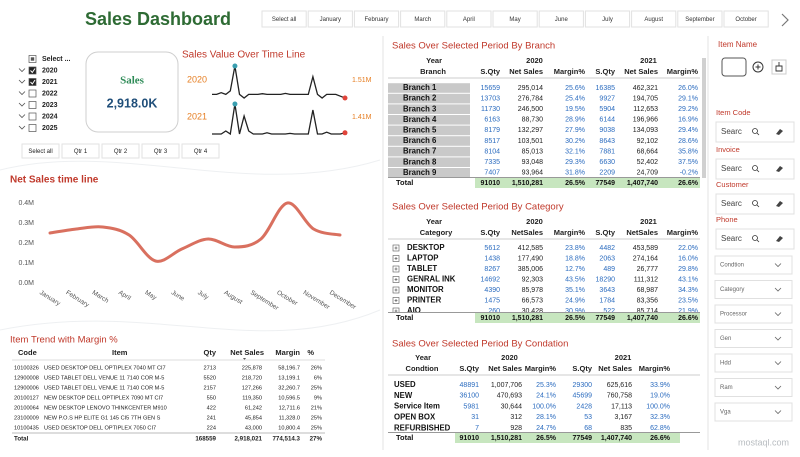  Describe the element at coordinates (626, 428) in the screenshot. I see `table-cell: 835` at that location.